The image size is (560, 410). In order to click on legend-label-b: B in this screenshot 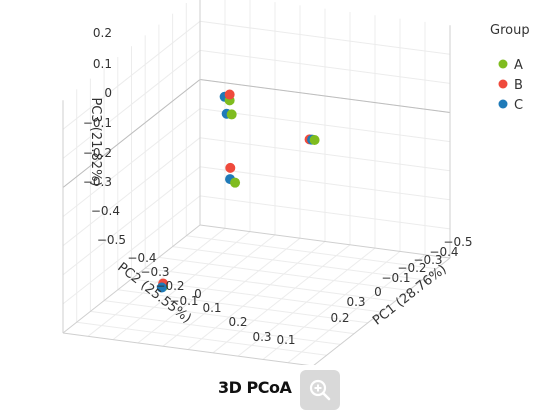, I will do `click(518, 85)`.